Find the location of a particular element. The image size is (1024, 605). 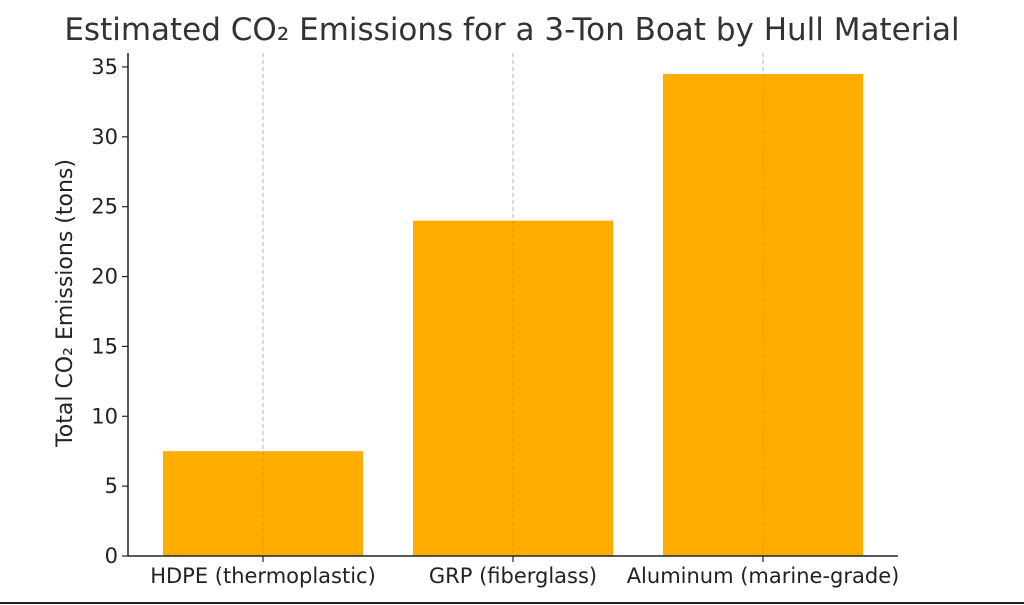

x-tick-label: GRP (fiberglass) is located at coordinates (513, 576).